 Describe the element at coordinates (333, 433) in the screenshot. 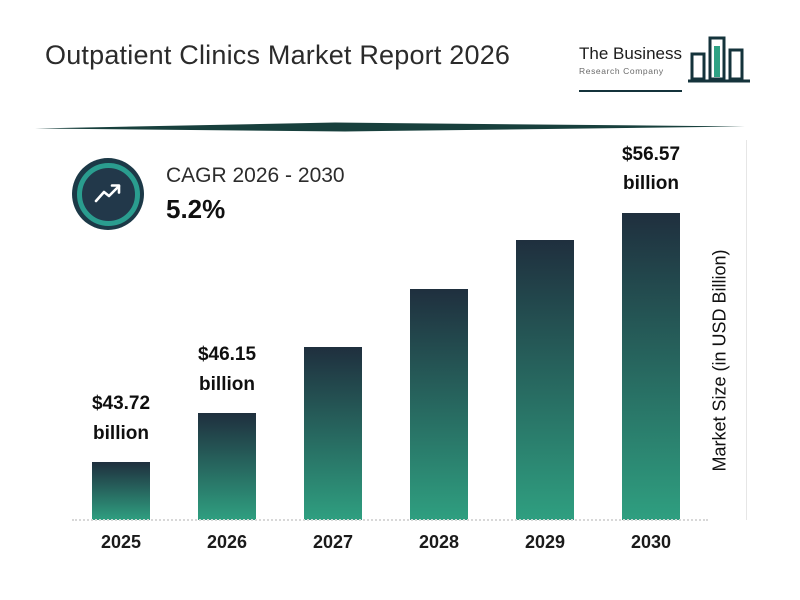

I see `bar-2027` at that location.